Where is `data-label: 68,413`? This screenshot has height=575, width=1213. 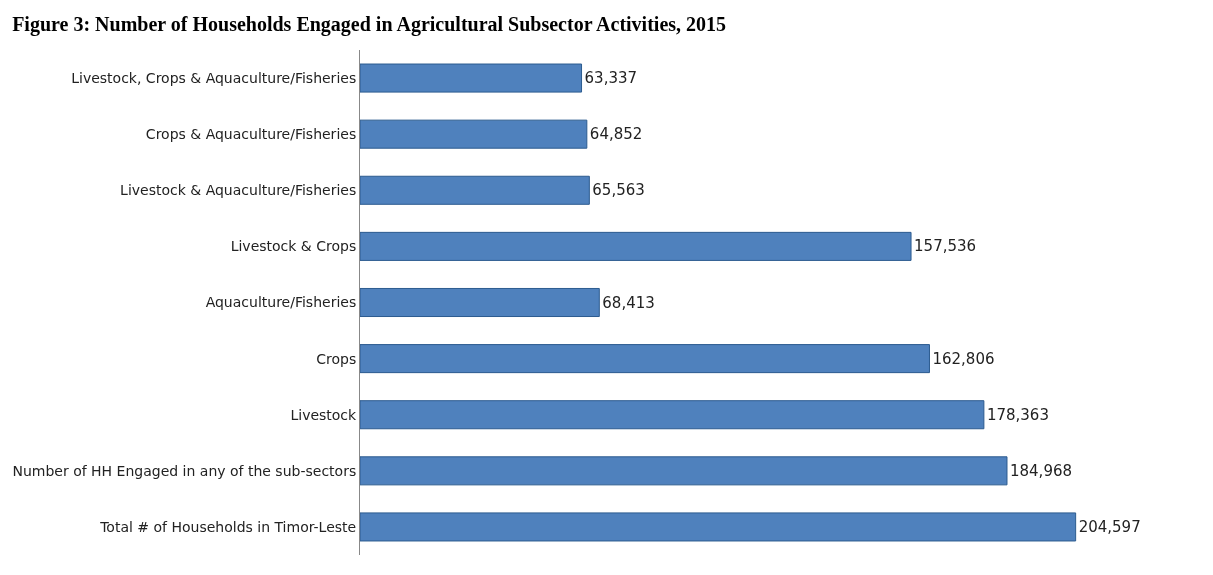 data-label: 68,413 is located at coordinates (628, 302).